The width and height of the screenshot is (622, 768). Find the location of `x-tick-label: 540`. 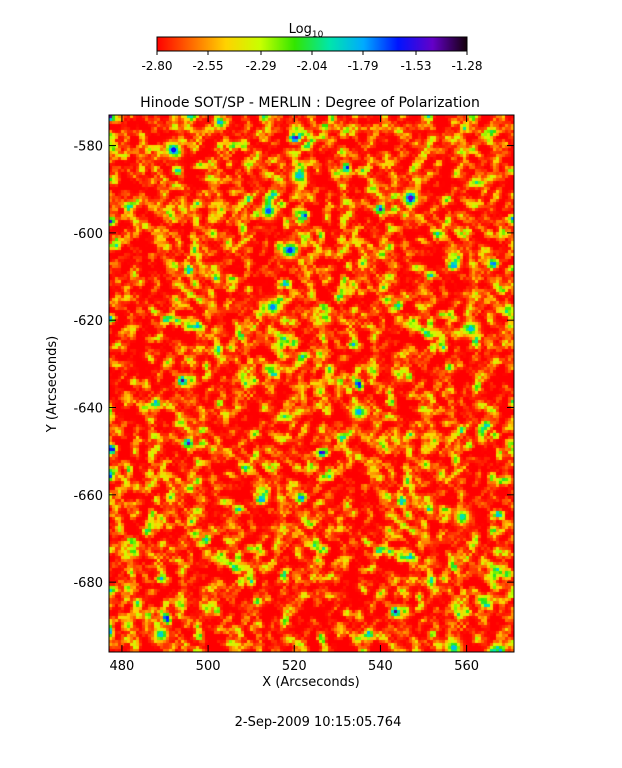

x-tick-label: 540 is located at coordinates (380, 666).